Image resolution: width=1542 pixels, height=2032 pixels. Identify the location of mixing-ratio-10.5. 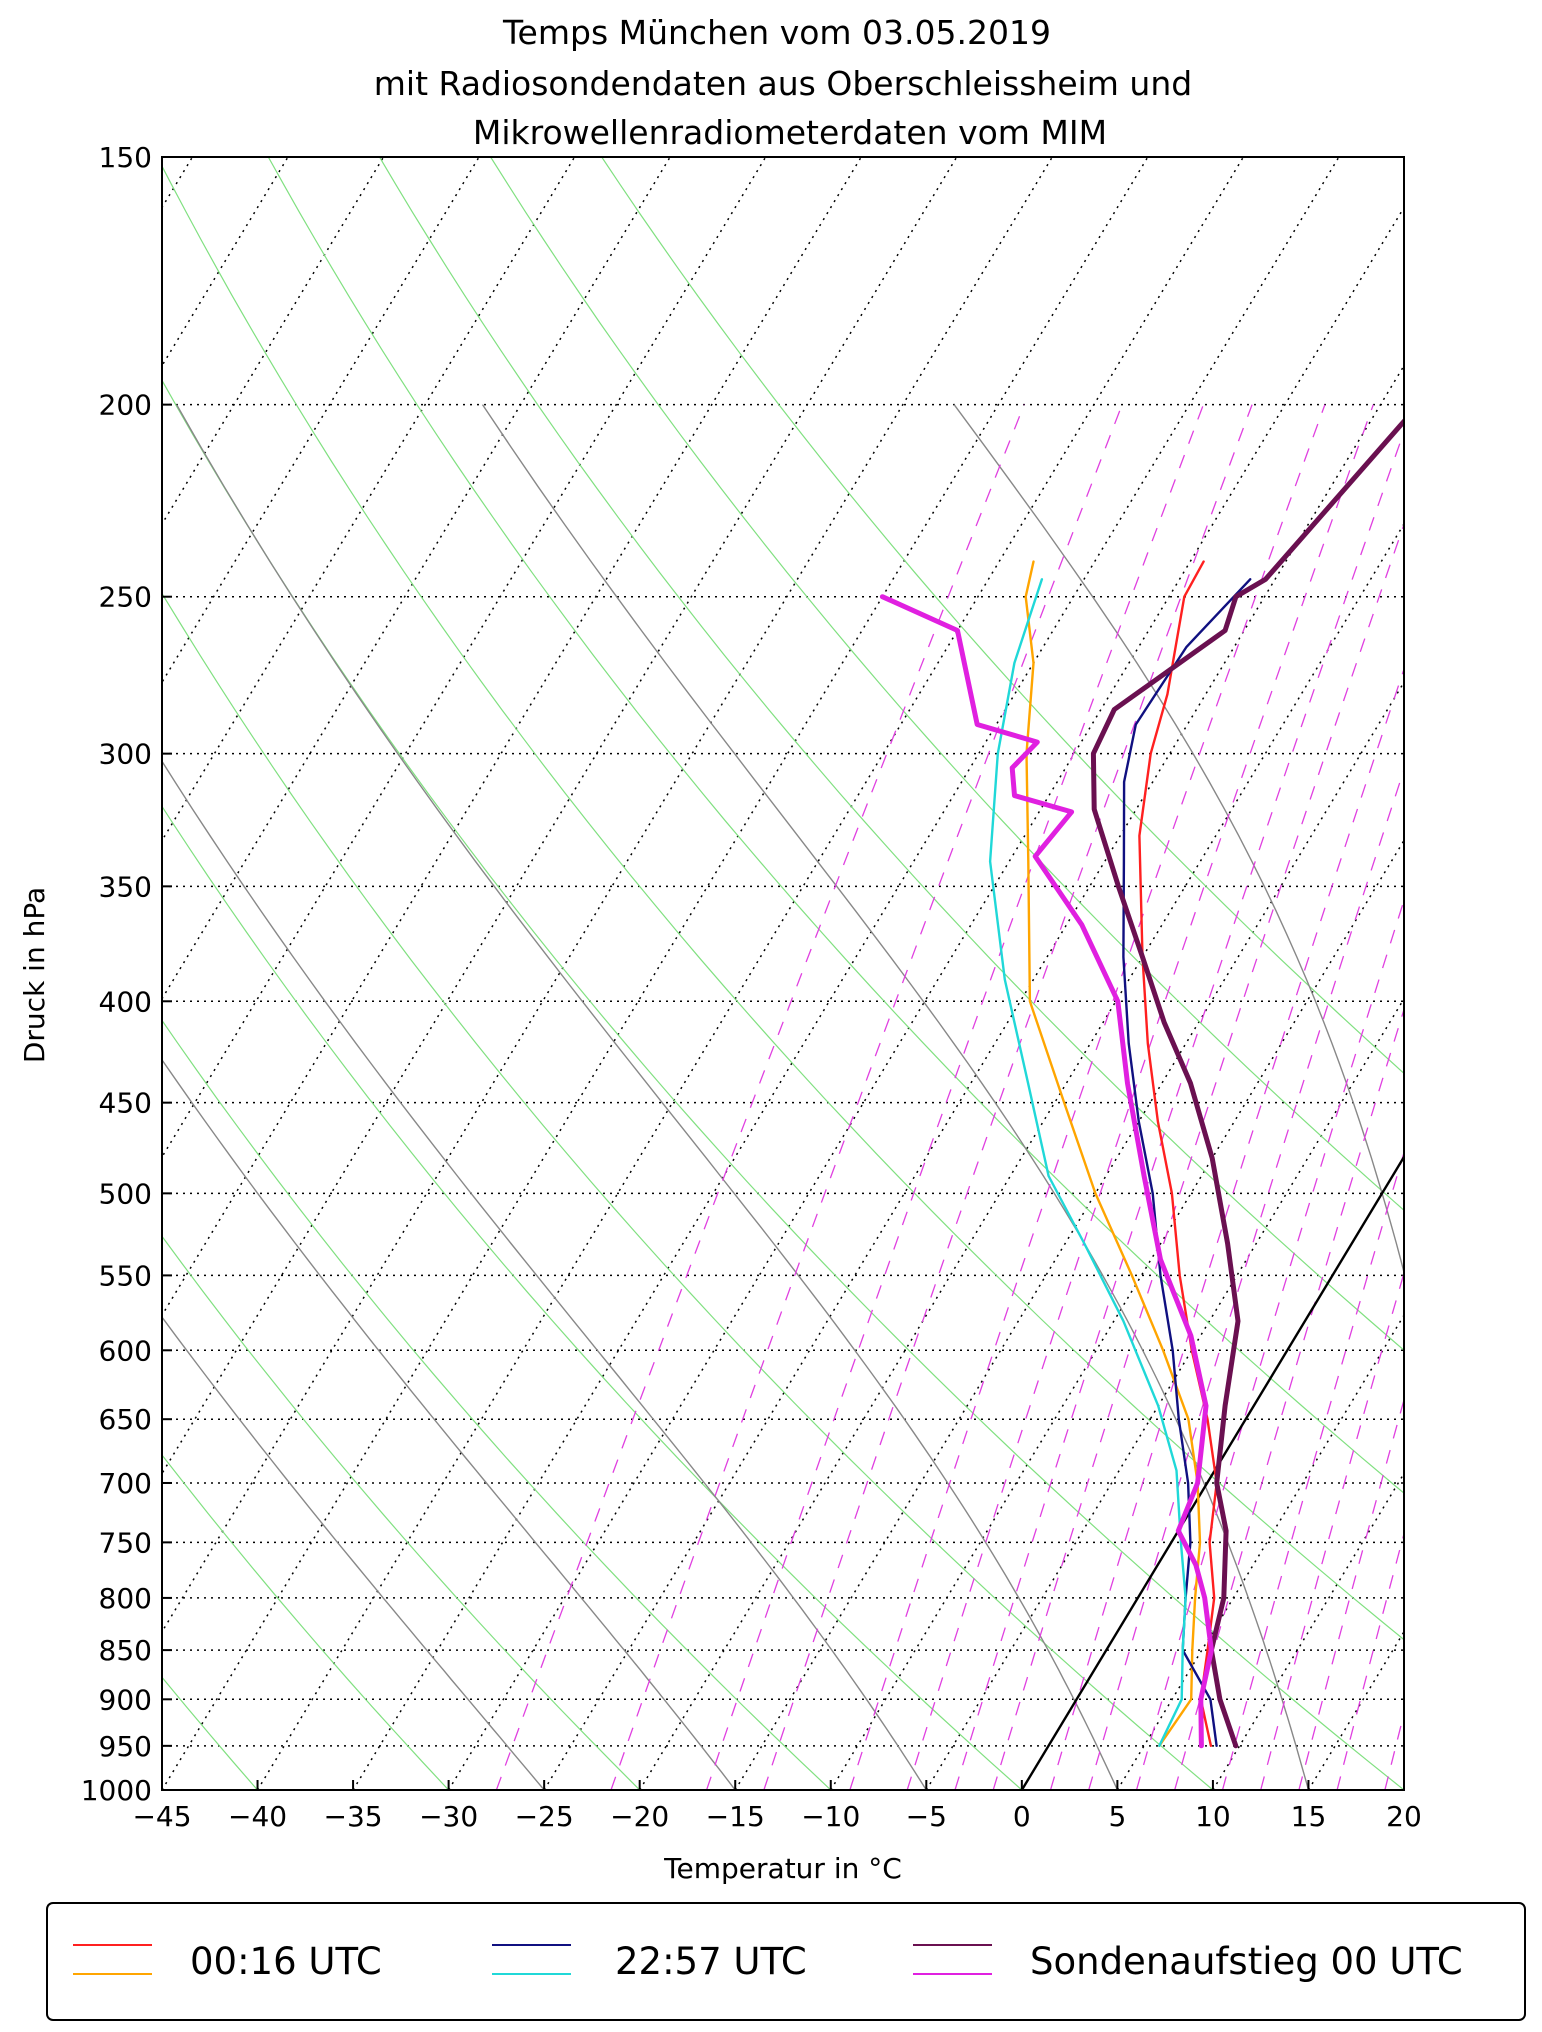
(1312, 1470).